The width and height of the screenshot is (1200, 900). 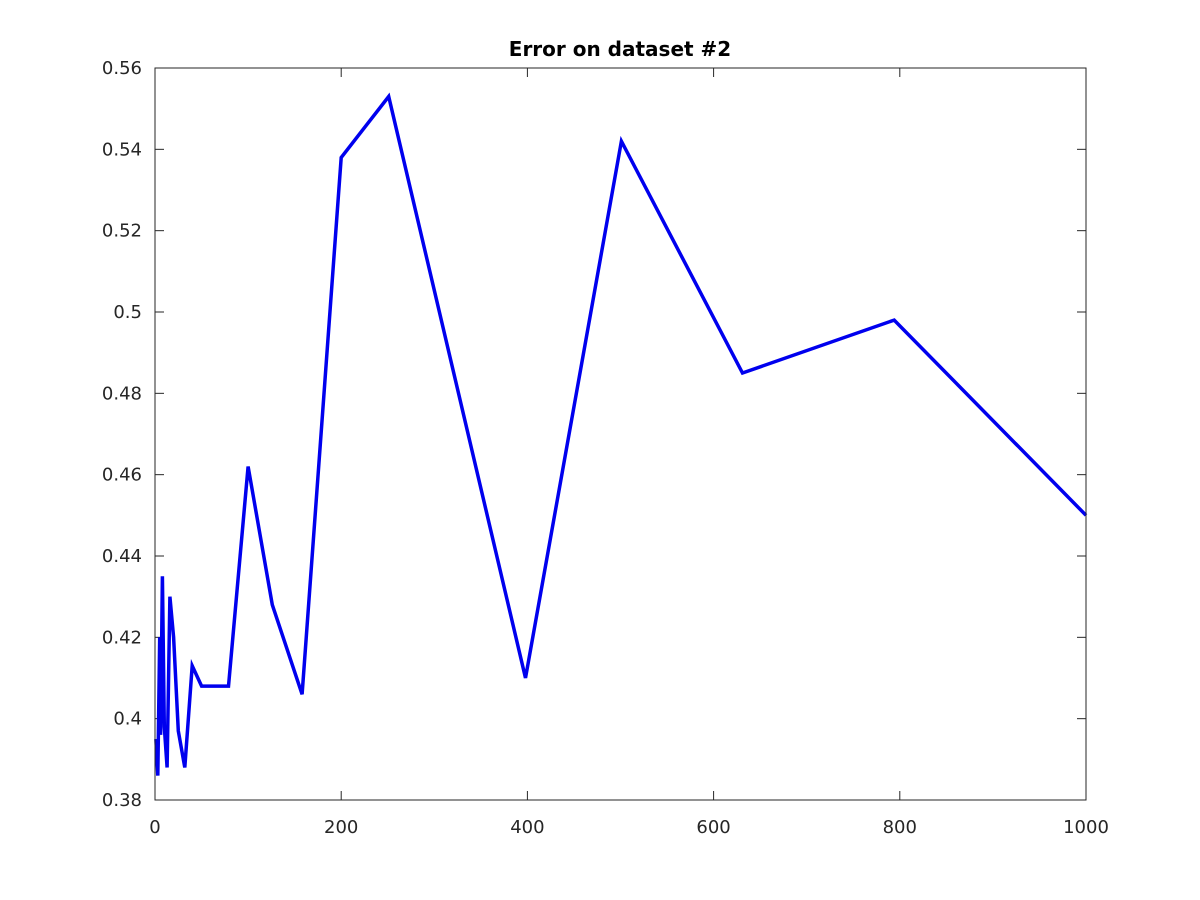 I want to click on x-tick-label: 400, so click(x=527, y=827).